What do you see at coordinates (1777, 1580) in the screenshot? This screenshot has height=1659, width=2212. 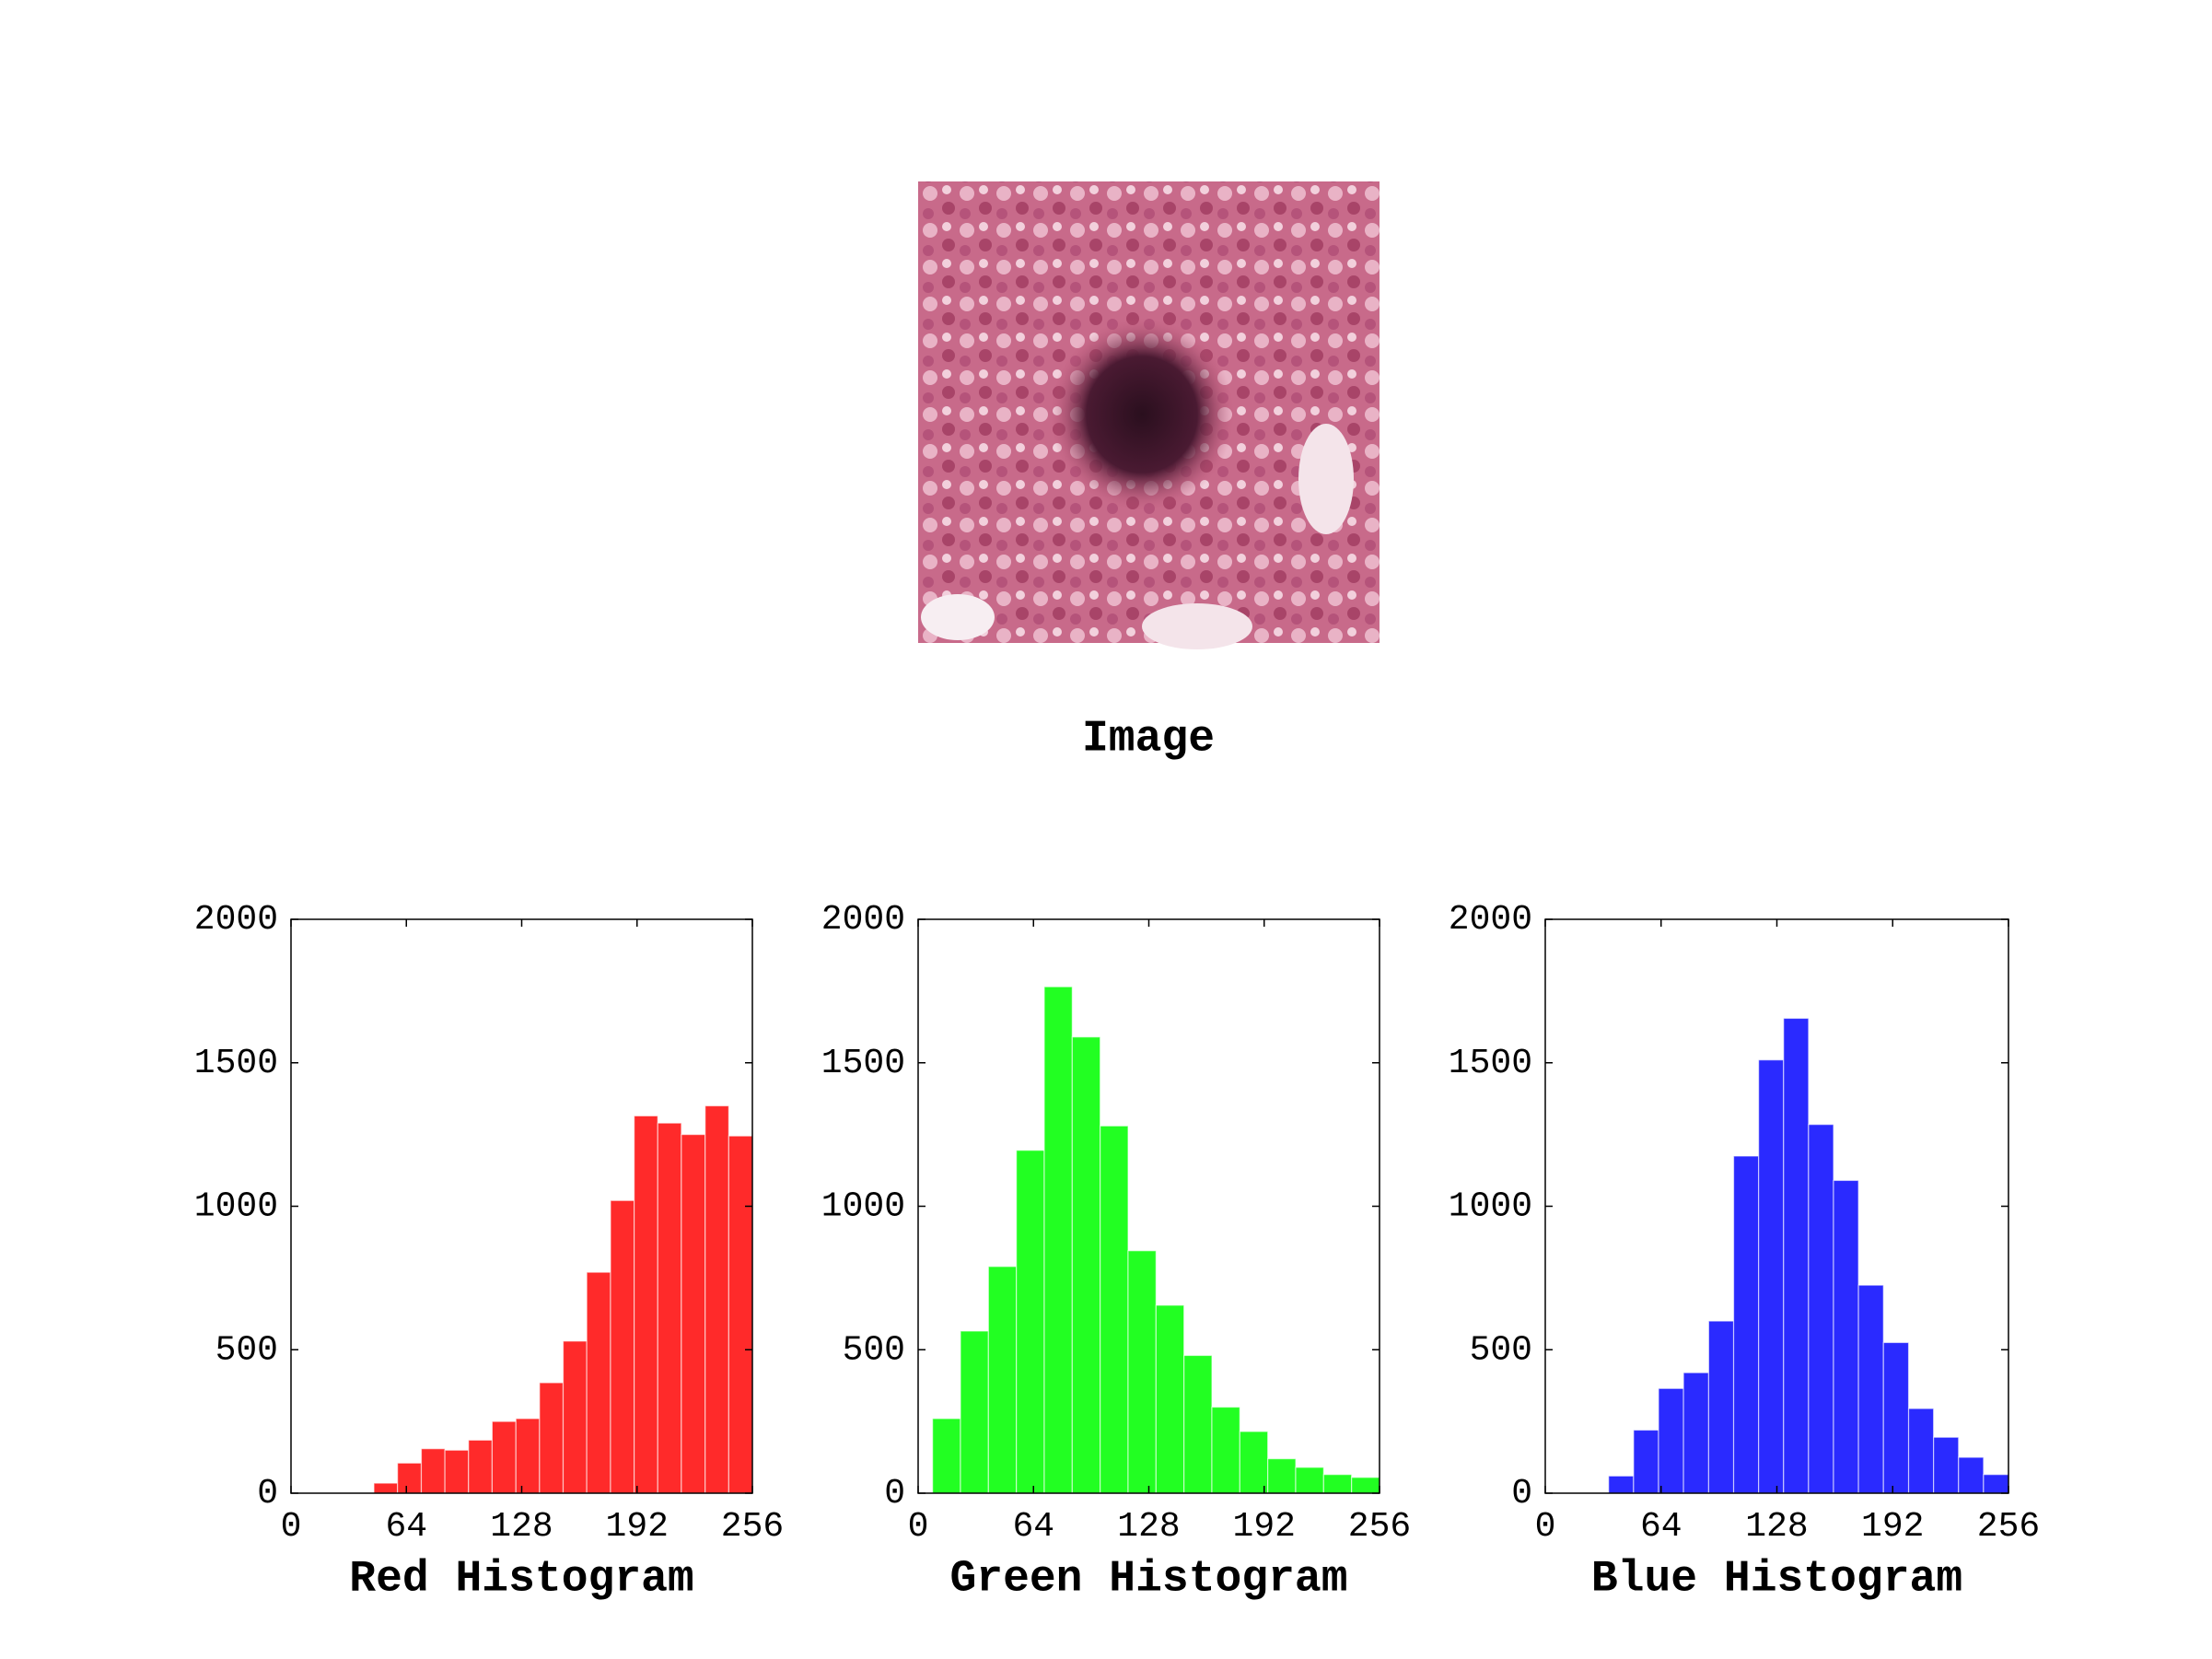 I see `chart-title: Blue Histogram` at bounding box center [1777, 1580].